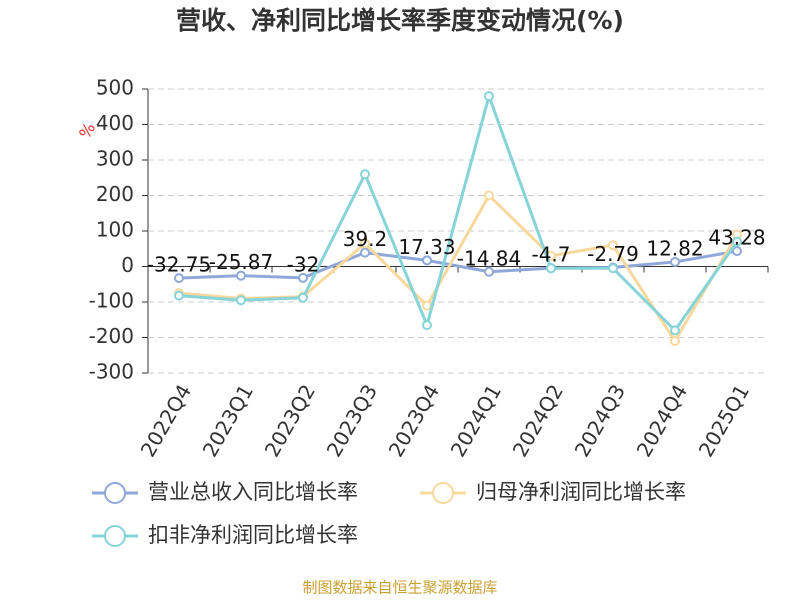 The image size is (800, 604). What do you see at coordinates (352, 420) in the screenshot?
I see `x-tick-label: 2023Q3` at bounding box center [352, 420].